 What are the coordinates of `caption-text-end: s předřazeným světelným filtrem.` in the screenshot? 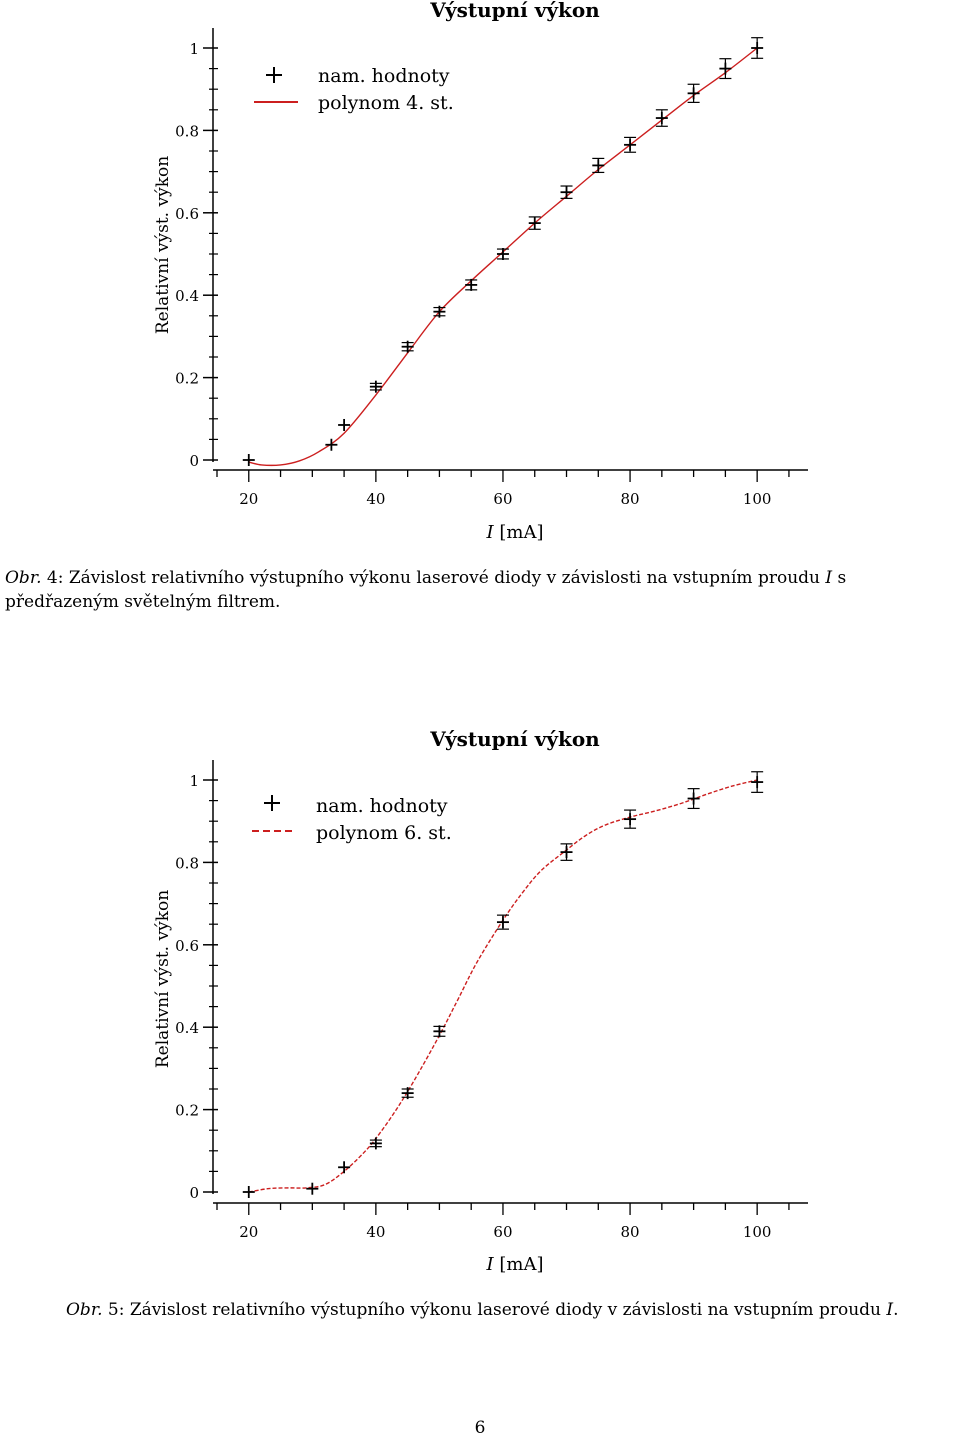 It's located at (426, 590).